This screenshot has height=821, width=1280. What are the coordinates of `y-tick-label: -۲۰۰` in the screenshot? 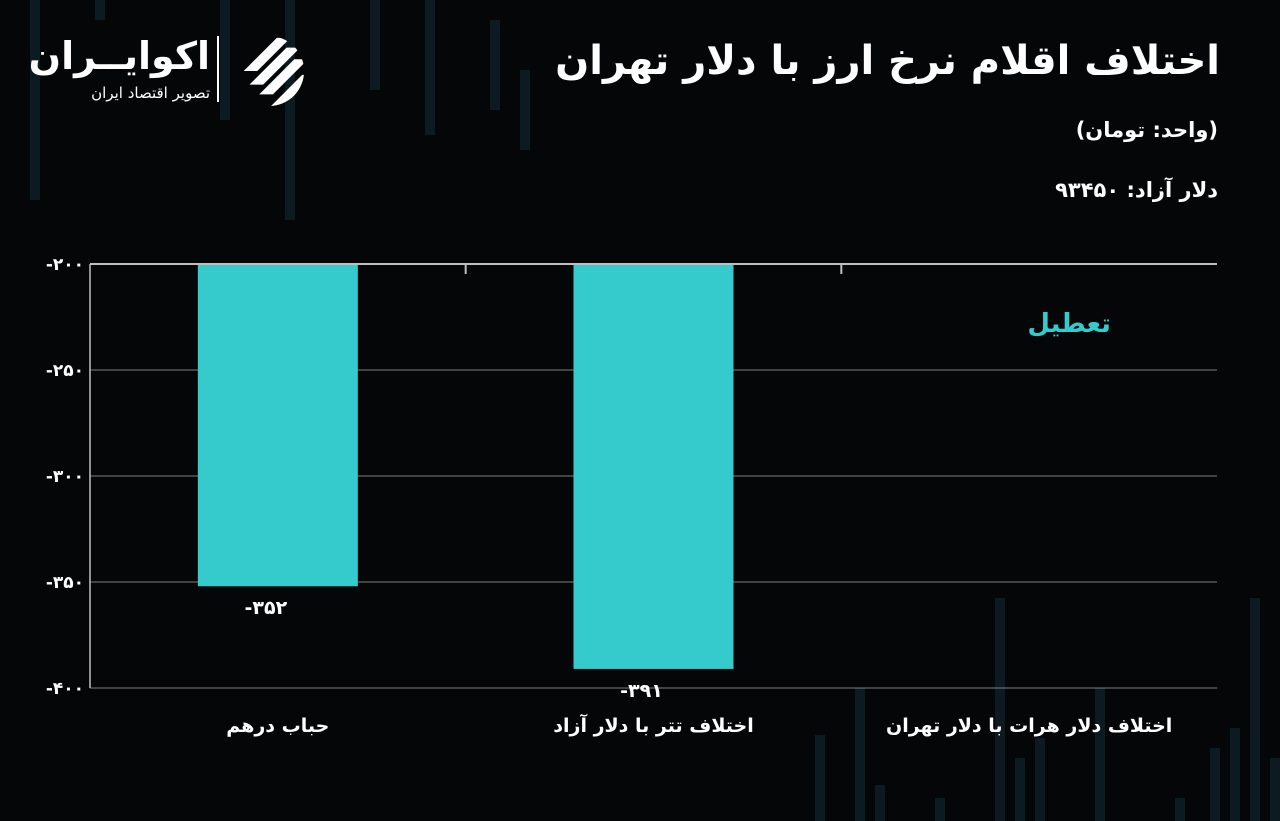 It's located at (65, 265).